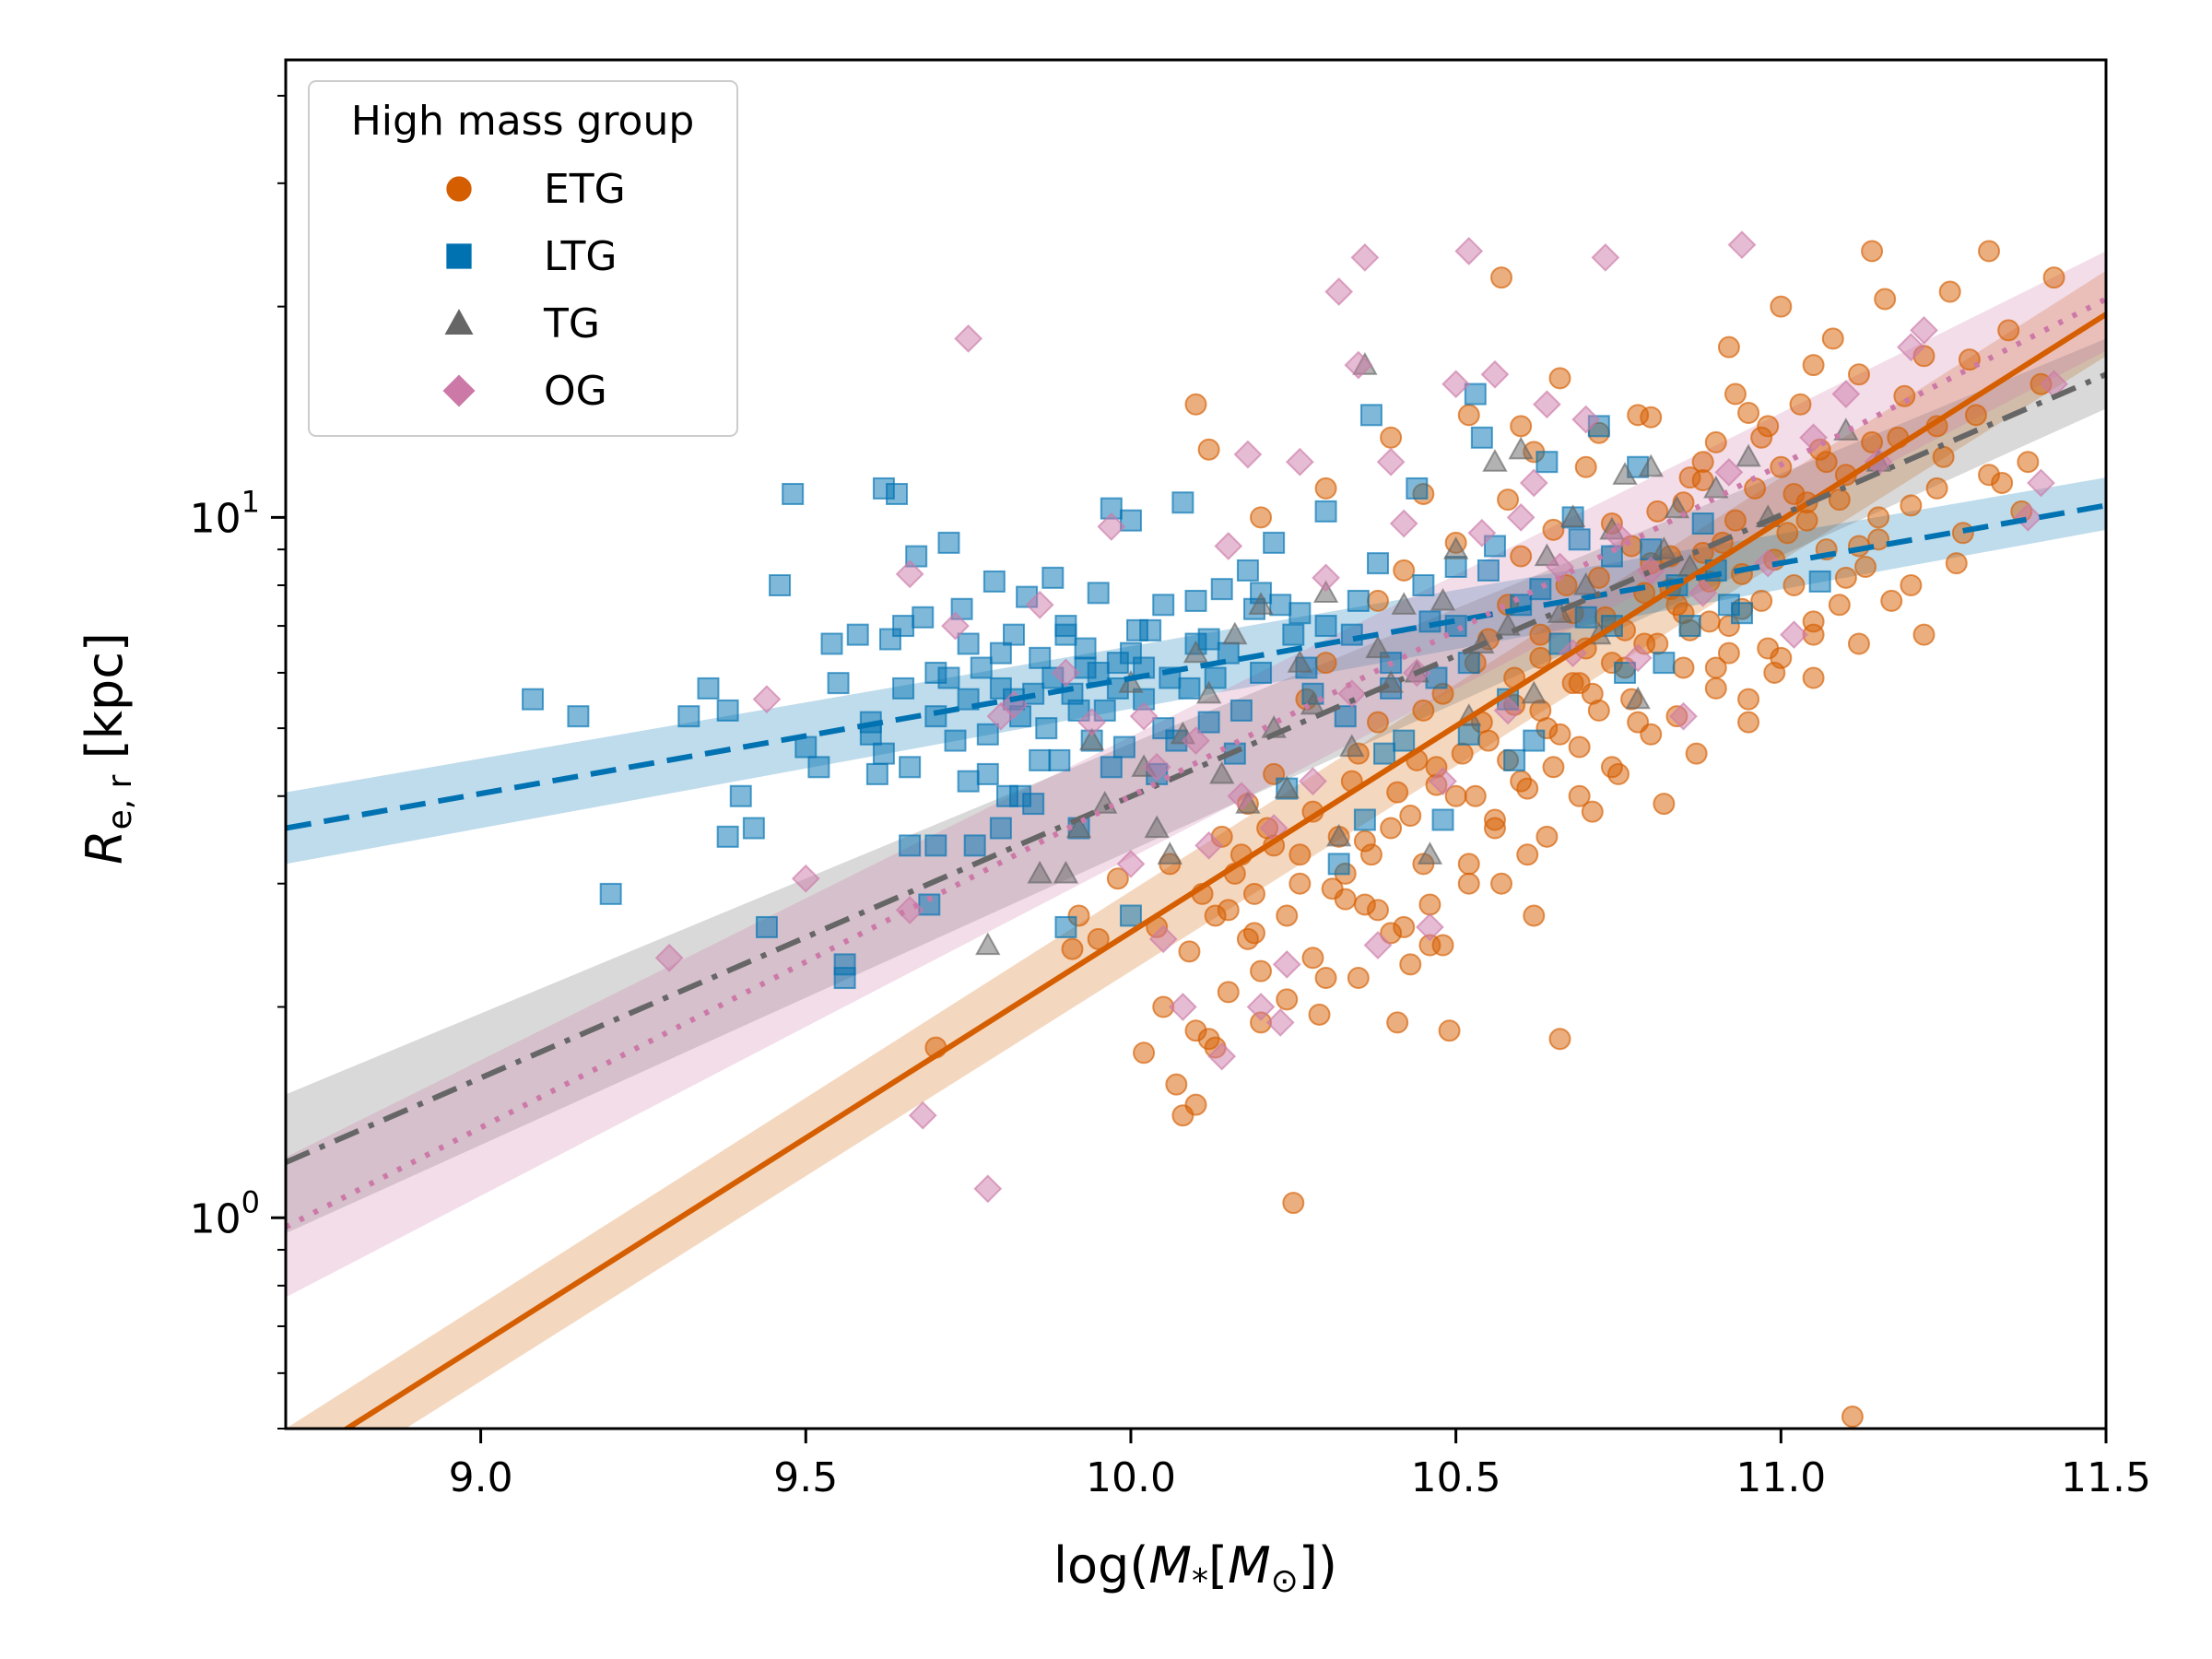  I want to click on legend-entry-etg: ETG, so click(536, 189).